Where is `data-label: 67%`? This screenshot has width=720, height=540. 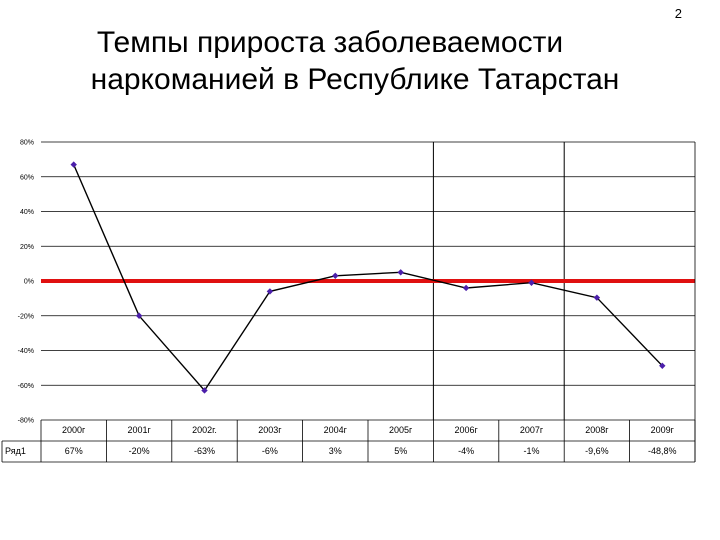 data-label: 67% is located at coordinates (74, 451).